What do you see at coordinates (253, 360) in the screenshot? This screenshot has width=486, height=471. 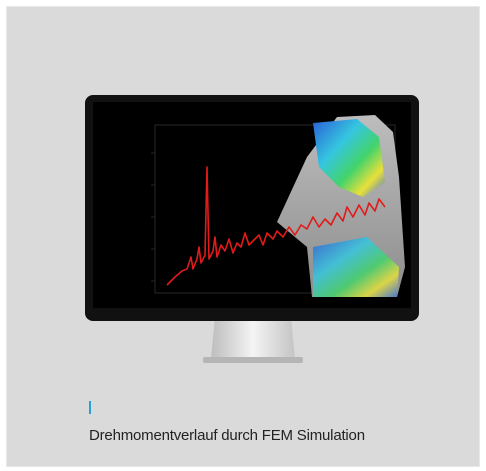 I see `monitor-base` at bounding box center [253, 360].